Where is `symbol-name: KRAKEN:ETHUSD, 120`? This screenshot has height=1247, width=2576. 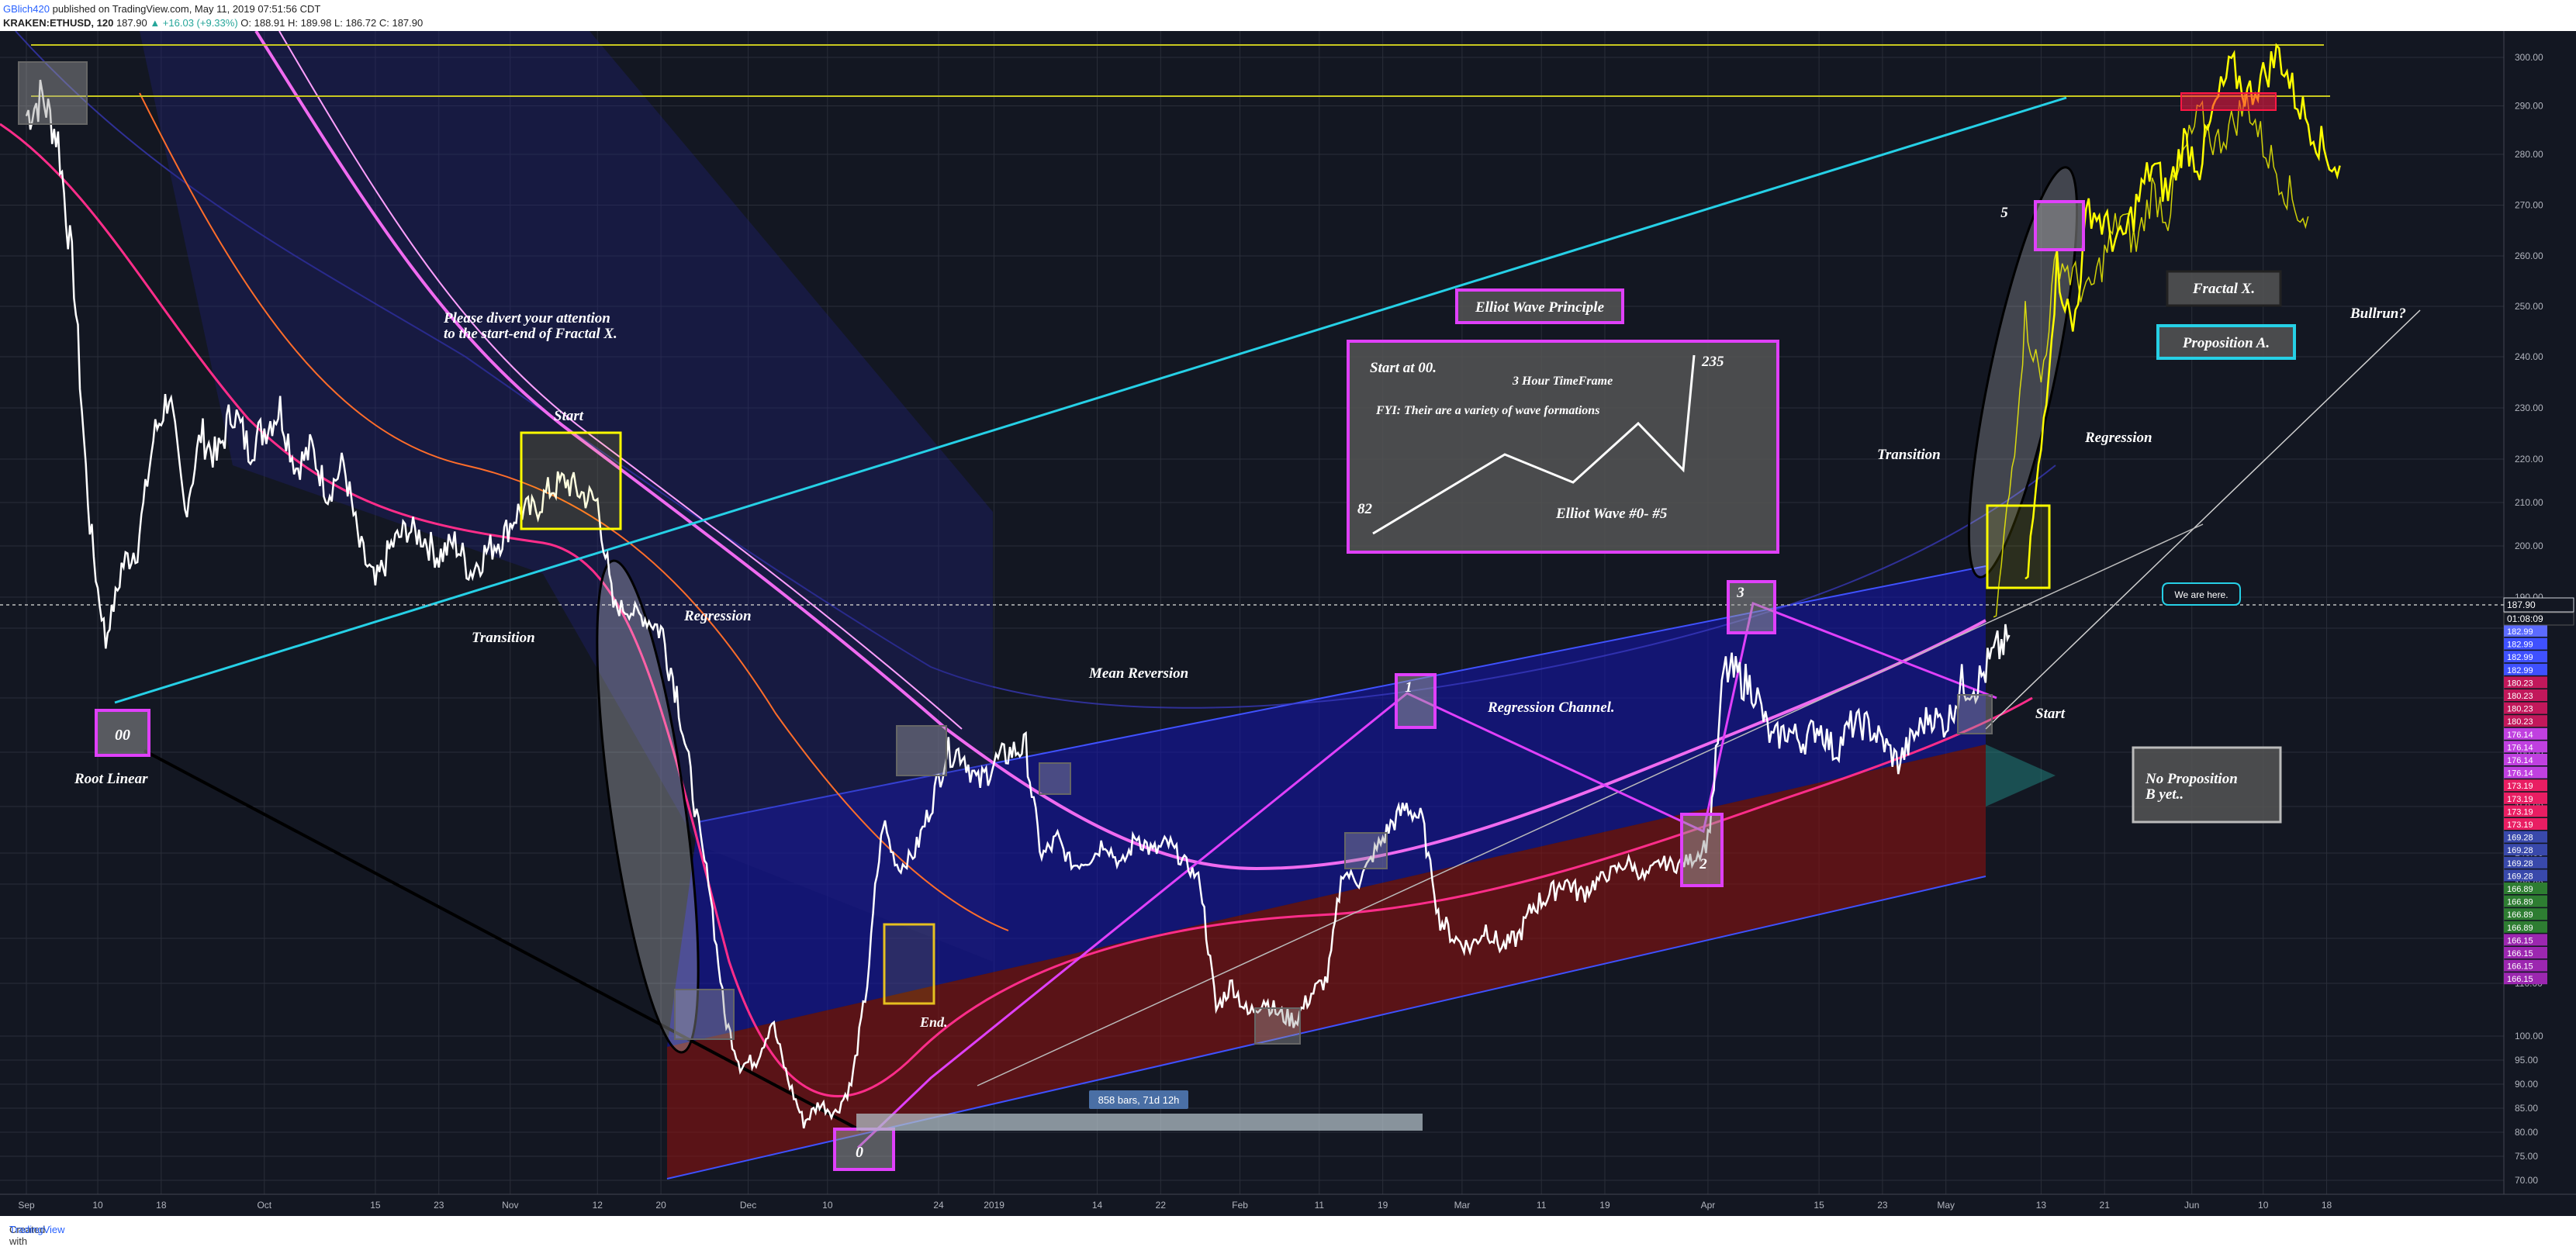 symbol-name: KRAKEN:ETHUSD, 120 is located at coordinates (58, 23).